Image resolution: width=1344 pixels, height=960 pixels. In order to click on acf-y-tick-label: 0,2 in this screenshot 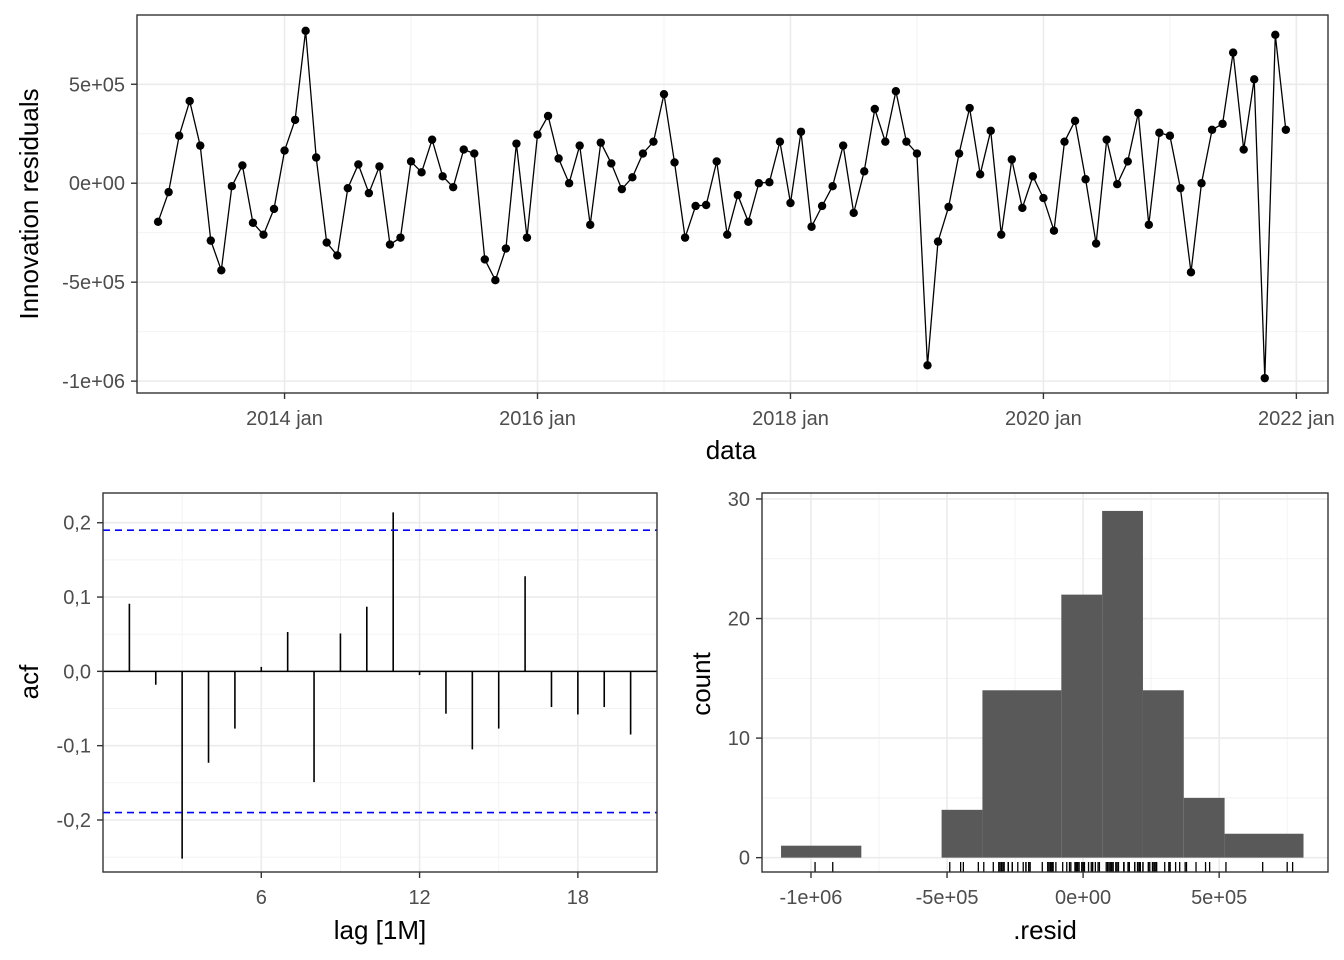, I will do `click(77, 524)`.